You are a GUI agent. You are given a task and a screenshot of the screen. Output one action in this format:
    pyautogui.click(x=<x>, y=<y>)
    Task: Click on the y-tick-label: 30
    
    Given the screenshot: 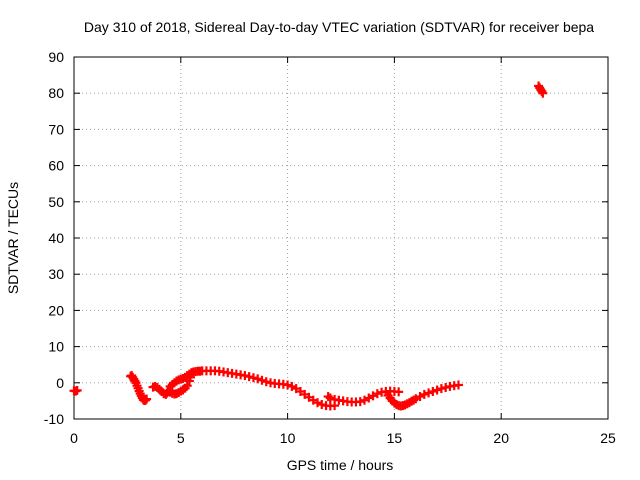 What is the action you would take?
    pyautogui.click(x=56, y=274)
    